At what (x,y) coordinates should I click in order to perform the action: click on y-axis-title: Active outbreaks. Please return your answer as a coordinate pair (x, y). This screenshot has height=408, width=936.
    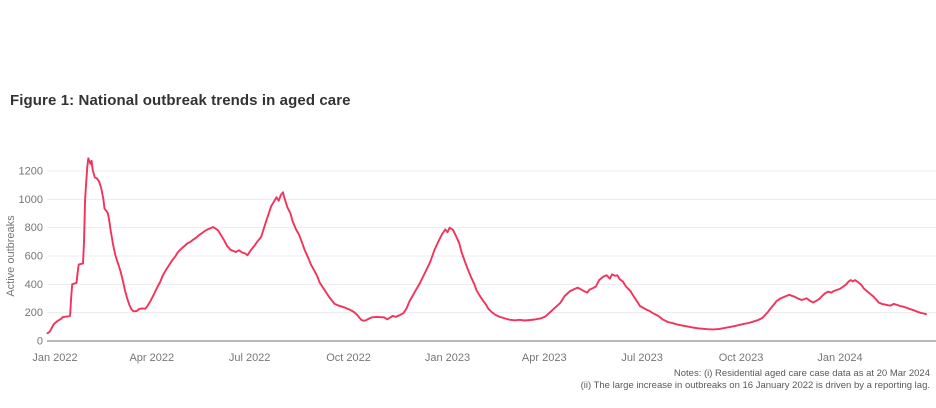
    Looking at the image, I should click on (11, 256).